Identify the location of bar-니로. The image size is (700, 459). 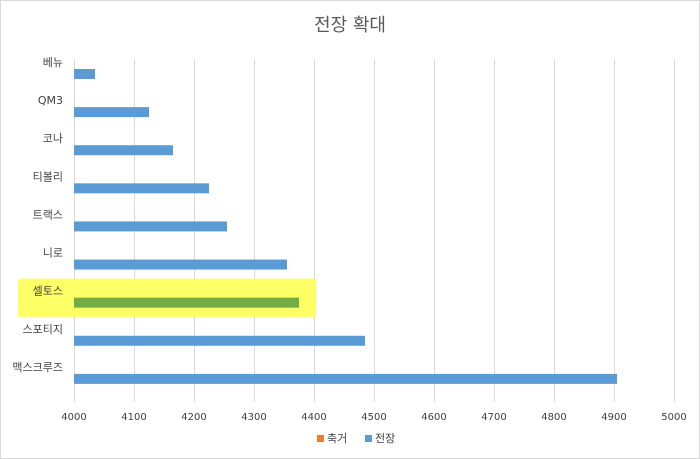
(180, 264).